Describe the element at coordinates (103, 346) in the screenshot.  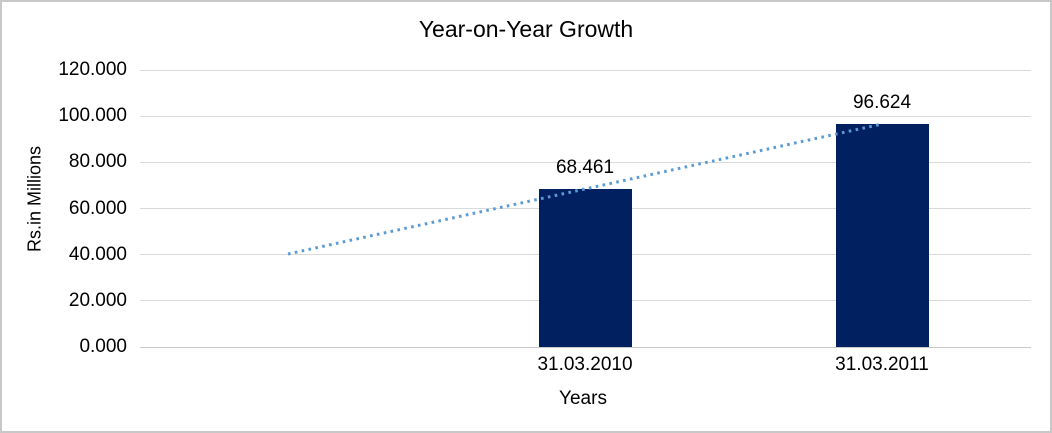
I see `y-tick-label: 0.000` at that location.